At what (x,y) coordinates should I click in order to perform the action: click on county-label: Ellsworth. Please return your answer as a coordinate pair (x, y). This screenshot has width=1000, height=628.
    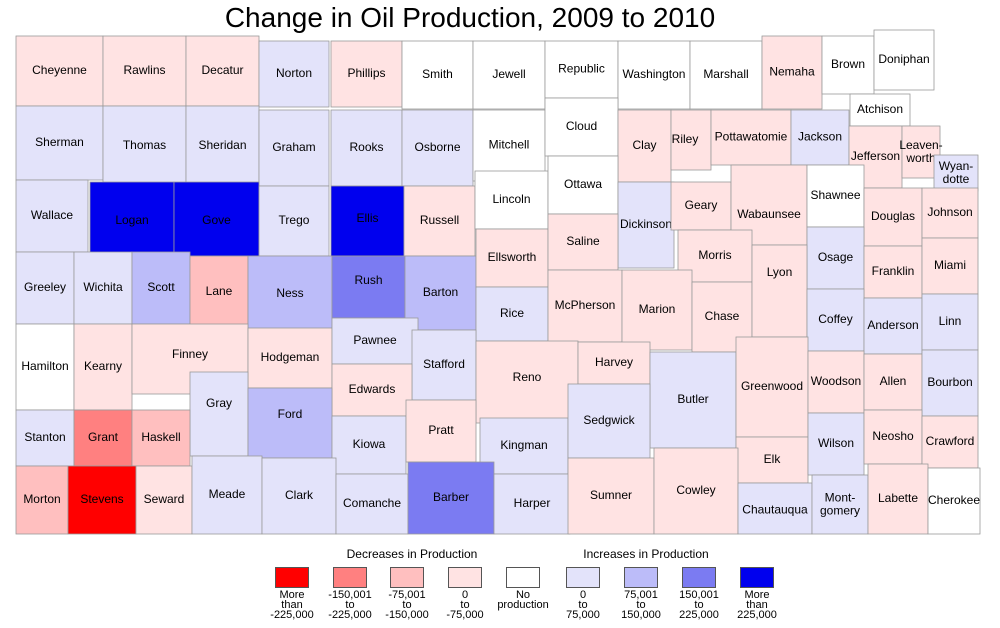
    Looking at the image, I should click on (512, 257).